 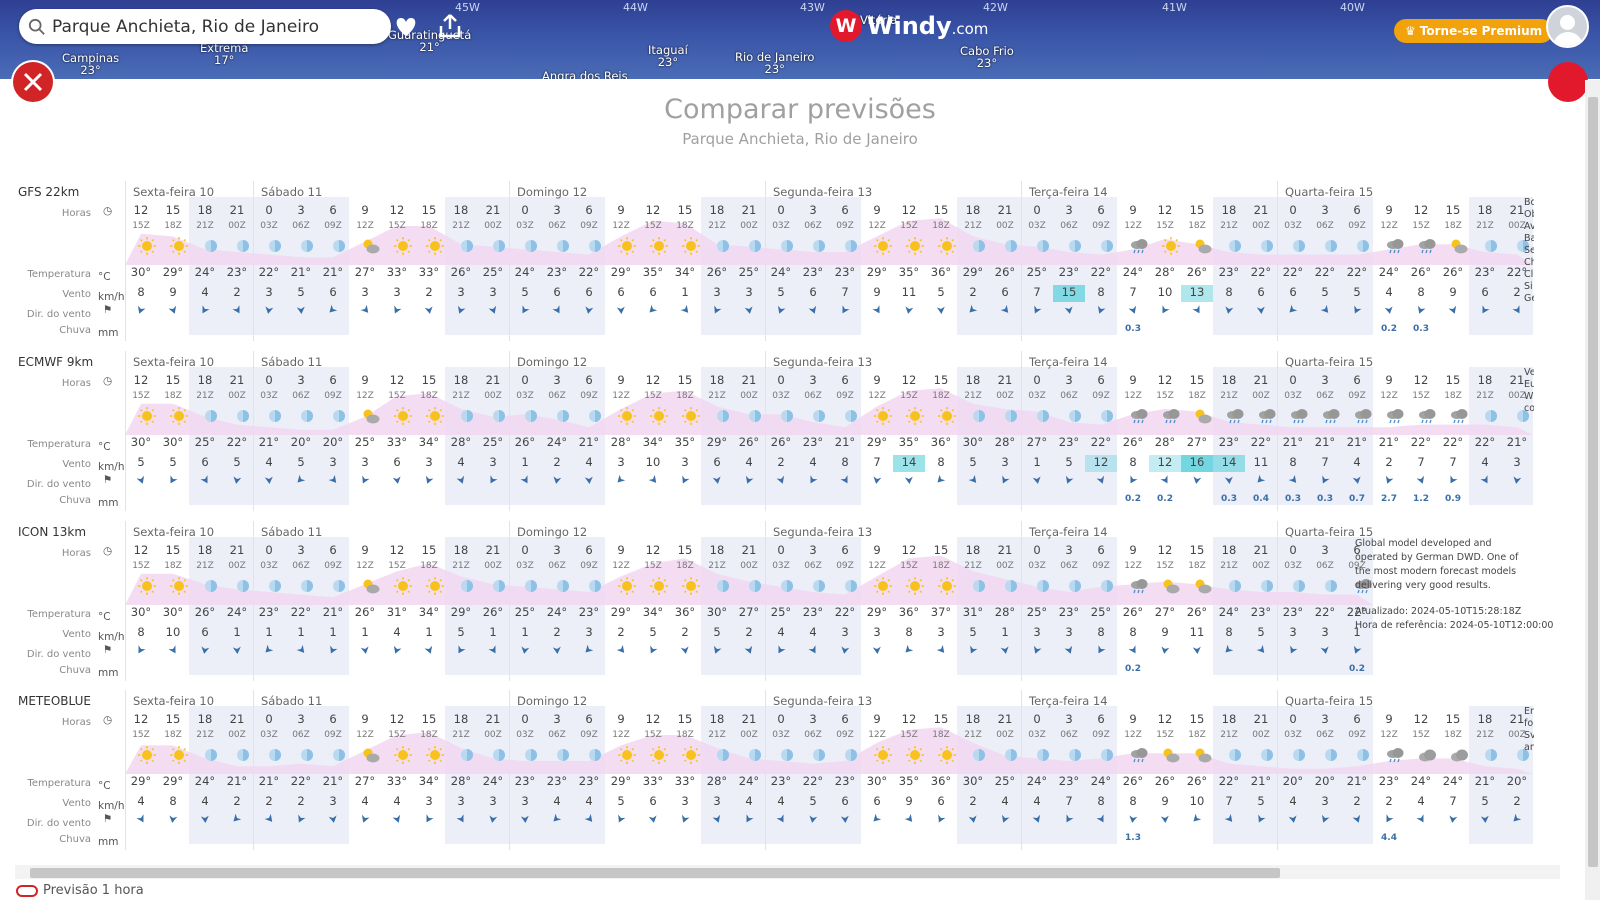 What do you see at coordinates (224, 54) in the screenshot?
I see `map-place-label: Extrema 17°` at bounding box center [224, 54].